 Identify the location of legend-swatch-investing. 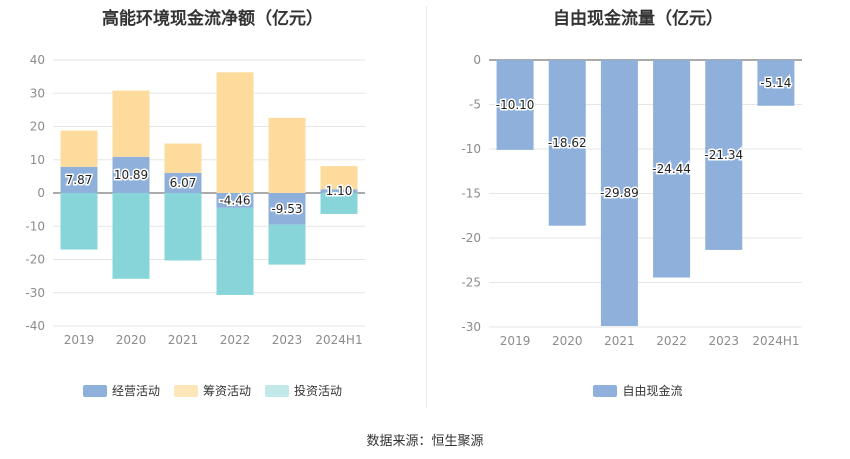
(277, 390).